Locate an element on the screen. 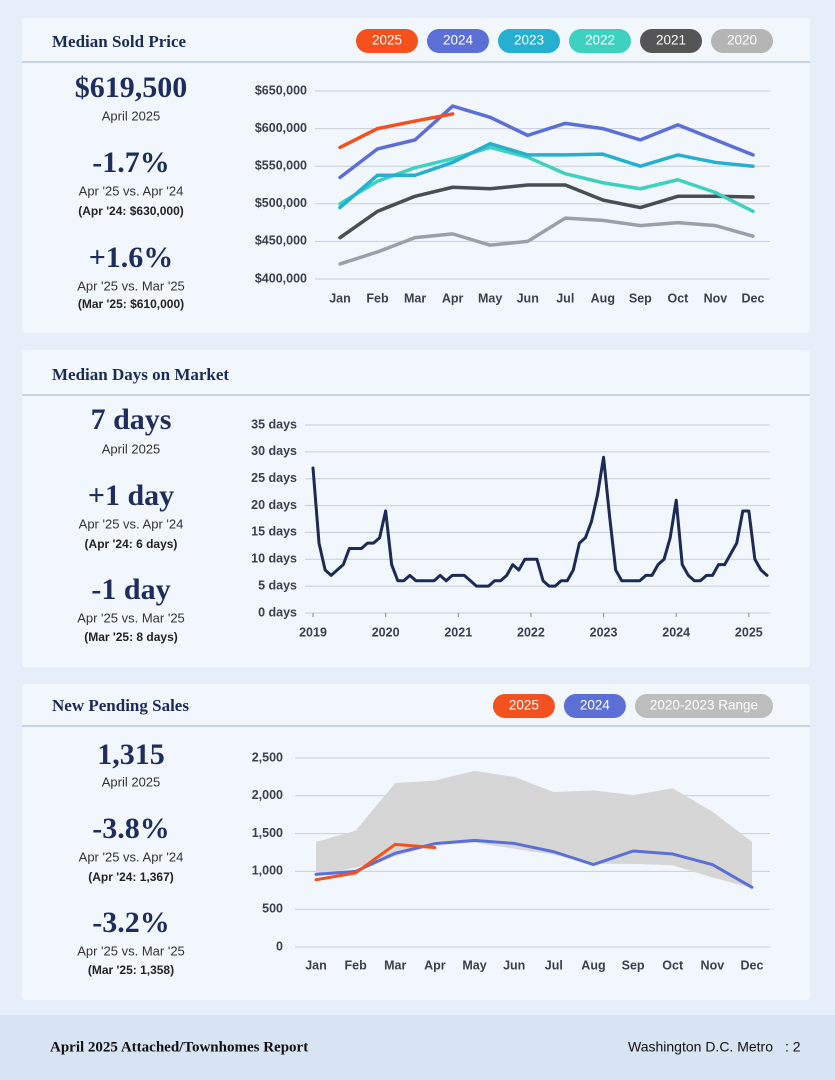  stat-change: -1 day is located at coordinates (130, 589).